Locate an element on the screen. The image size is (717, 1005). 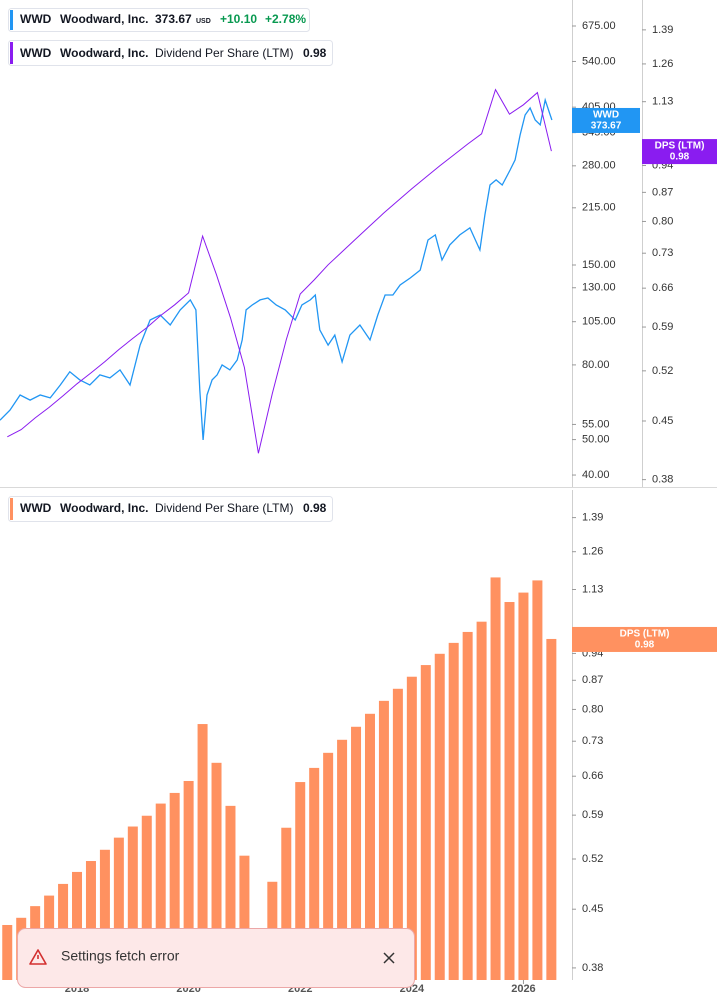
y-tick-label: 675.00 is located at coordinates (599, 26).